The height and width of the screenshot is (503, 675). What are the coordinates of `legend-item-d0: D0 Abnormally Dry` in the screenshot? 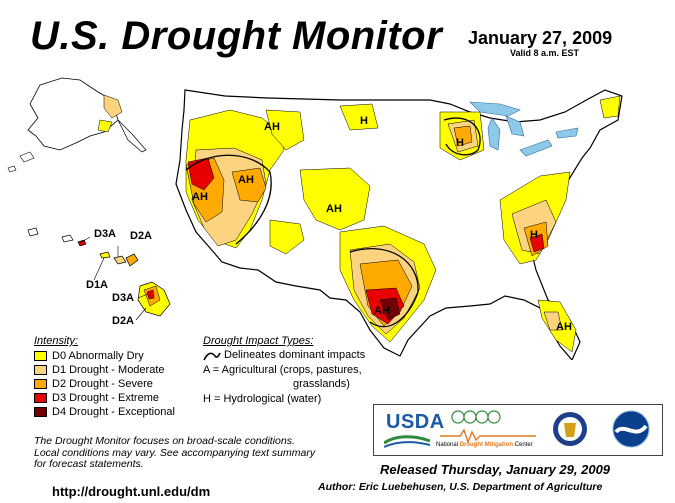 It's located at (89, 356).